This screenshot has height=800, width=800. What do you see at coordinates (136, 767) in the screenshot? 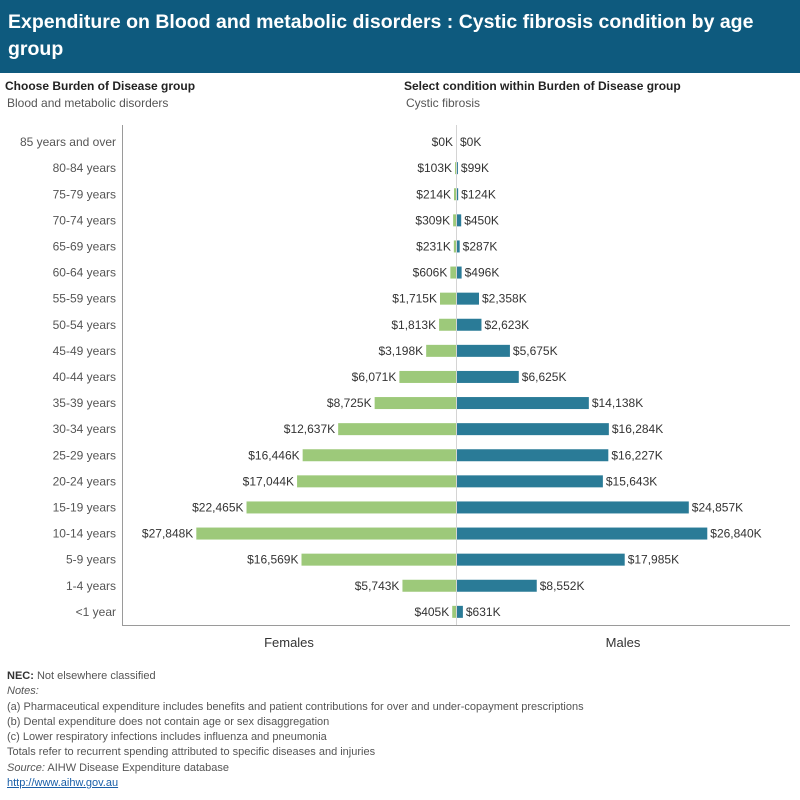
I see `source-text: AIHW Disease Expenditure database` at bounding box center [136, 767].